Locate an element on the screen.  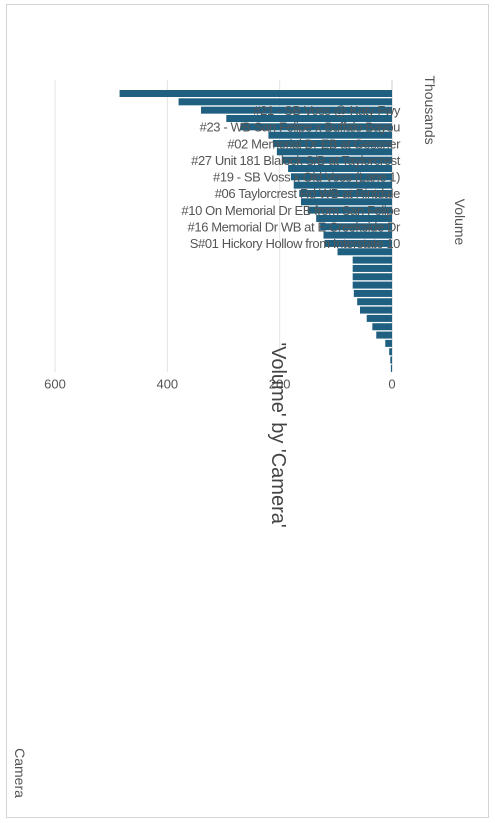
x-tick-label: #06 Taylorcrest Rd WB at Rintdale is located at coordinates (307, 193).